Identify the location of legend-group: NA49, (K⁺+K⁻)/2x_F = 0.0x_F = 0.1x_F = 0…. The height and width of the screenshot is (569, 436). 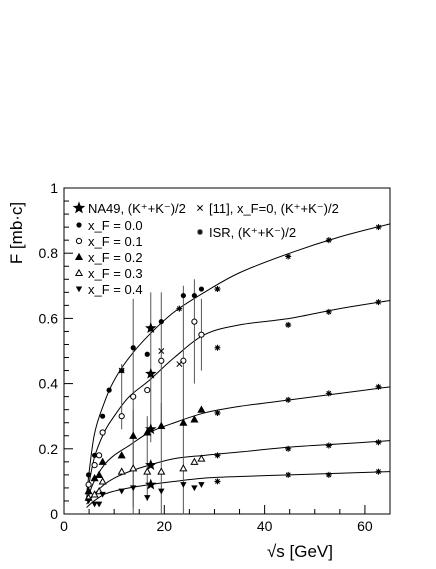
(205, 249).